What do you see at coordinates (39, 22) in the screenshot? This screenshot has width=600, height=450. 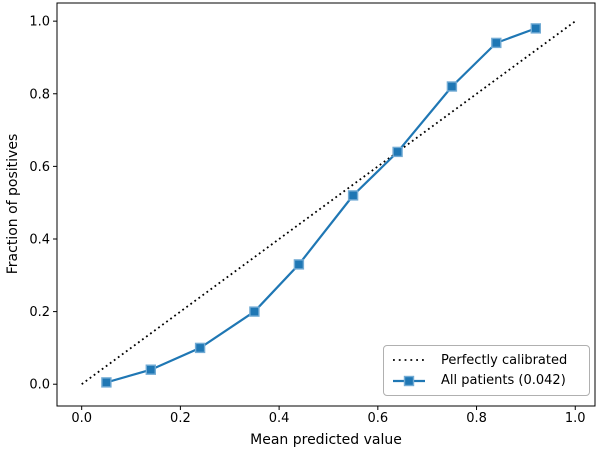 I see `y-tick-label: 1.0` at bounding box center [39, 22].